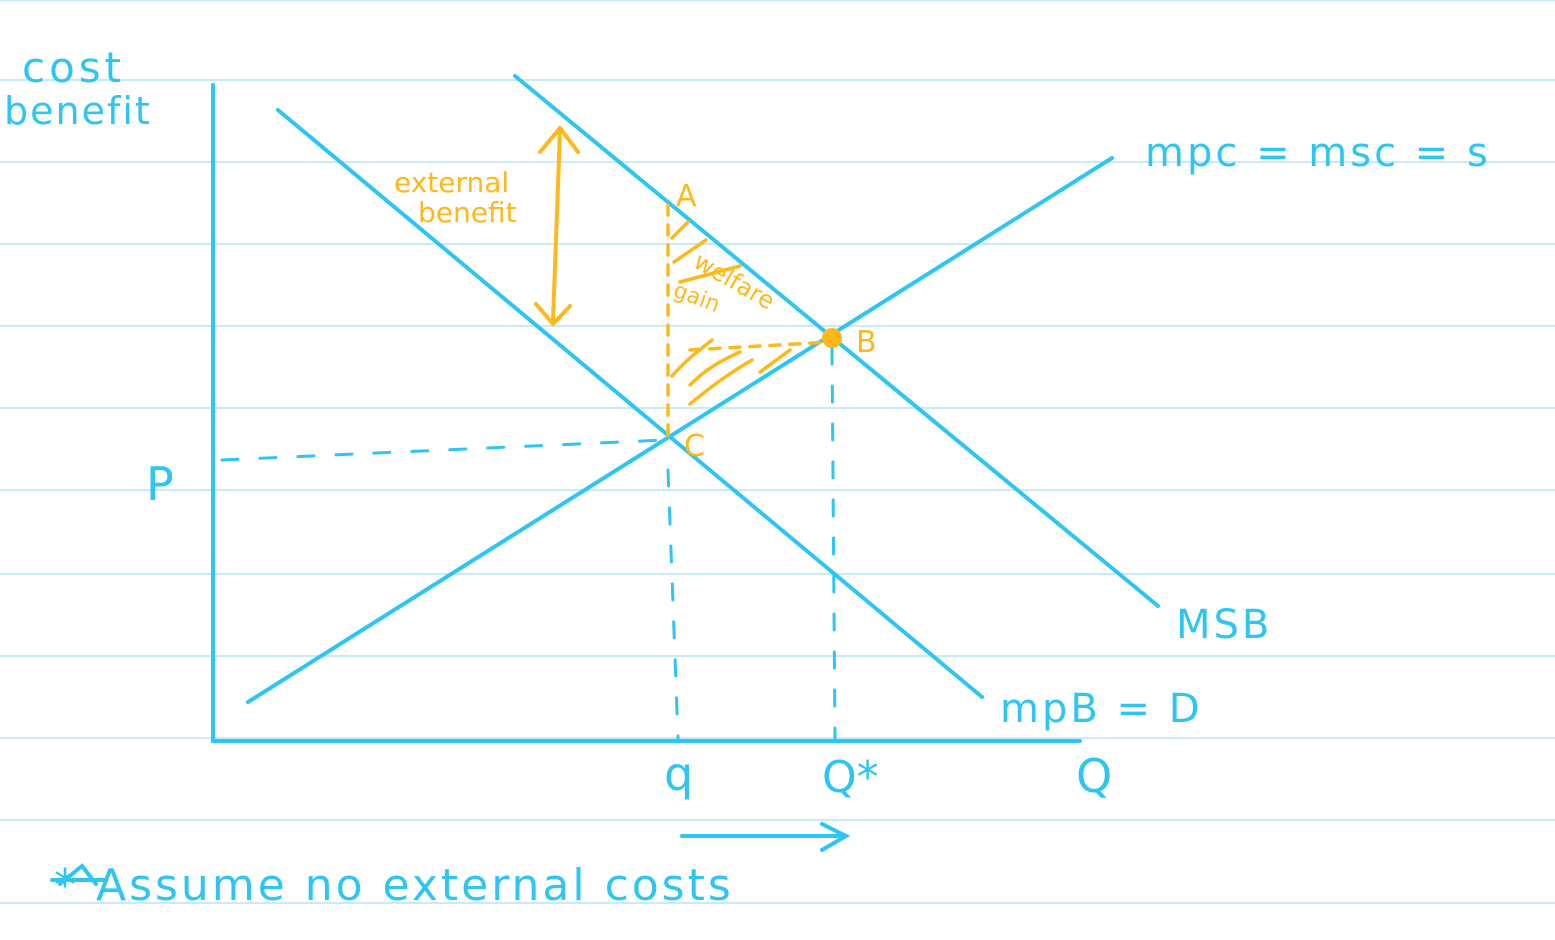  What do you see at coordinates (1318, 153) in the screenshot?
I see `supply-label: mpc = msc = s` at bounding box center [1318, 153].